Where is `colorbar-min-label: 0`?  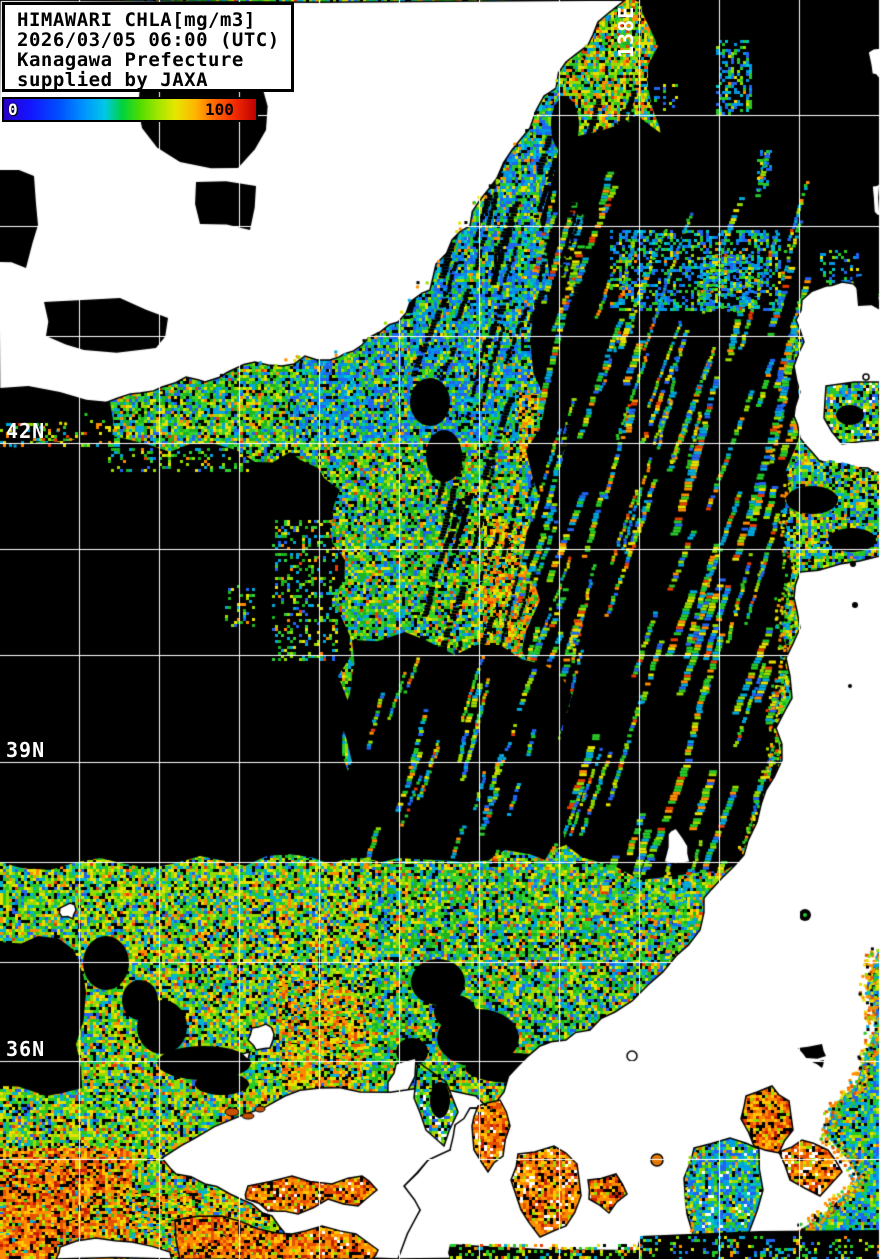
colorbar-min-label: 0 is located at coordinates (13, 109).